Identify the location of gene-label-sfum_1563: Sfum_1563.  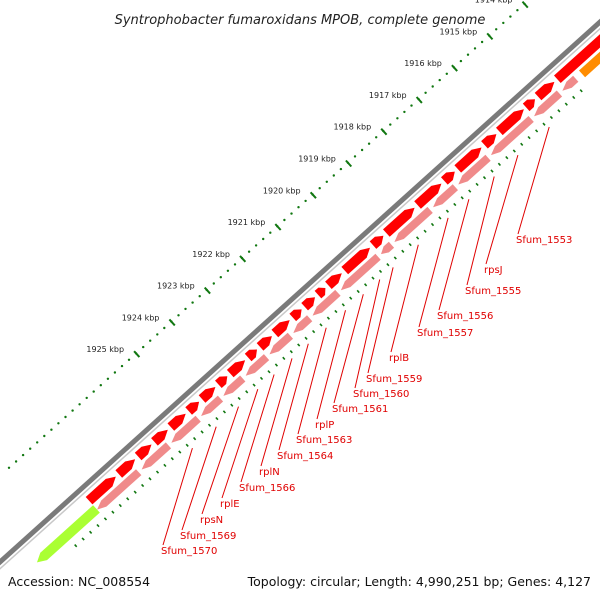
(324, 440).